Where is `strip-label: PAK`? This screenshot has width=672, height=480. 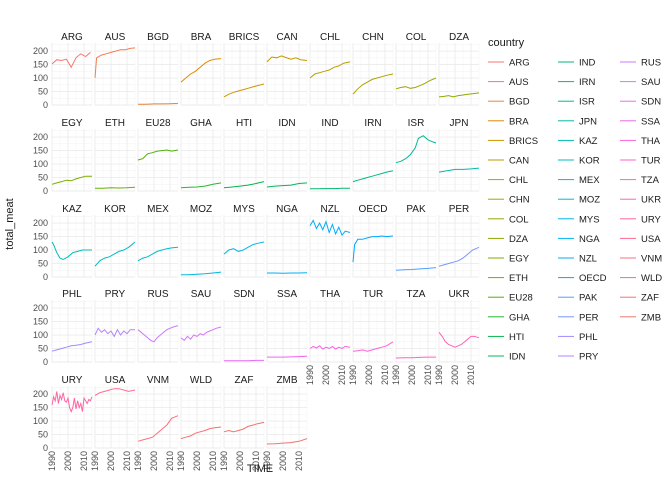 strip-label: PAK is located at coordinates (416, 209).